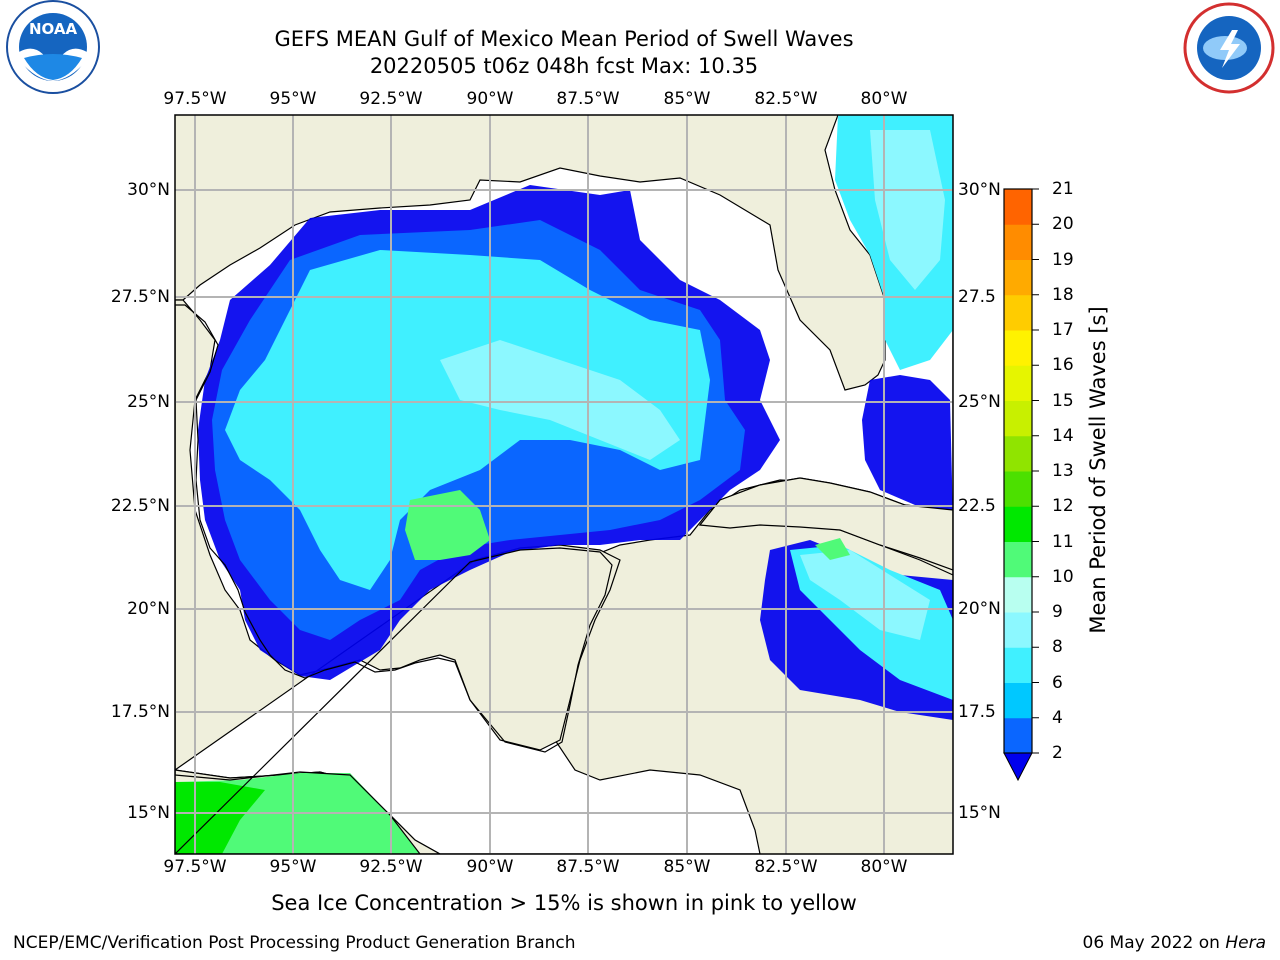 The image size is (1280, 960). Describe the element at coordinates (53, 29) in the screenshot. I see `noaa-logo-text: NOAA` at that location.